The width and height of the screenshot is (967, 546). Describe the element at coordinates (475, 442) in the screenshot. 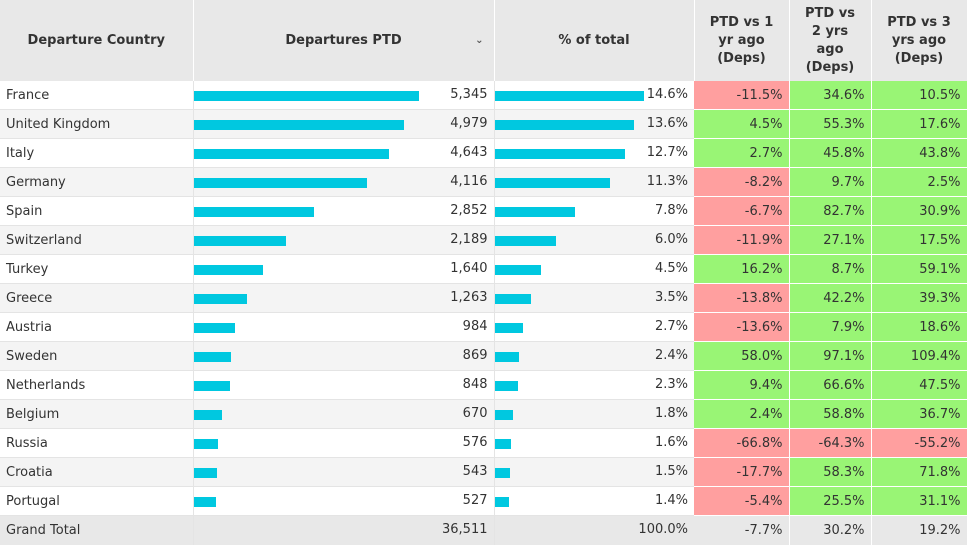

I see `departures-value: 576` at that location.